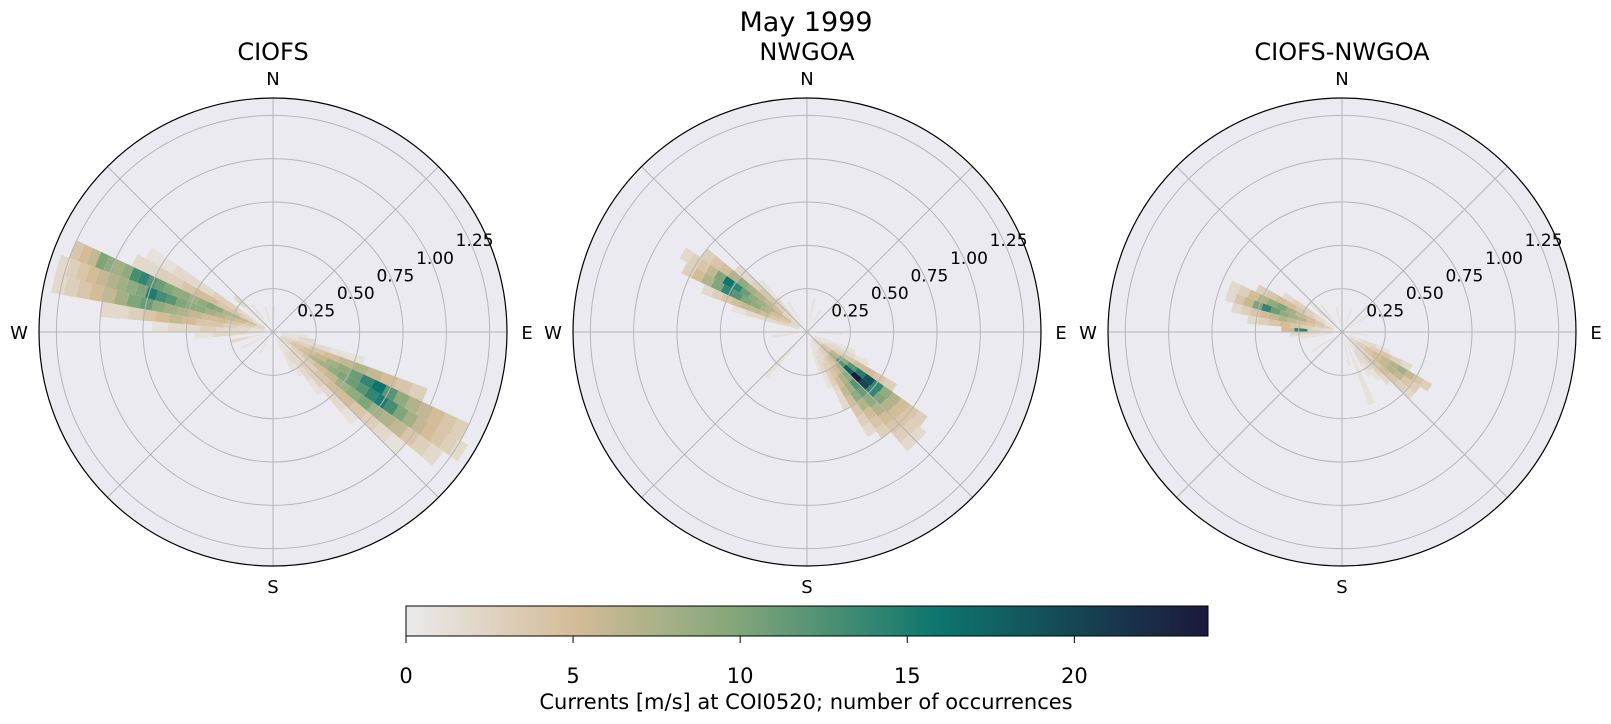  Describe the element at coordinates (1088, 333) in the screenshot. I see `direction-label: W` at that location.